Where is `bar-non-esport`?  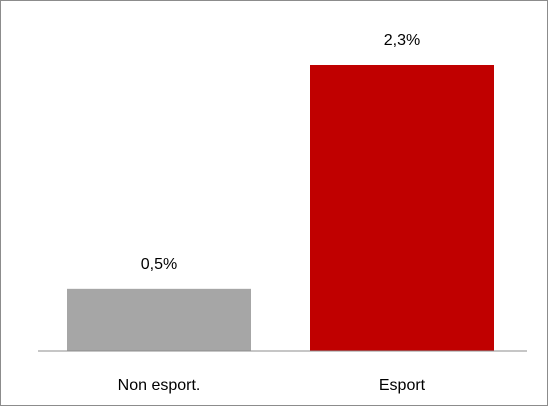
bar-non-esport is located at coordinates (159, 319).